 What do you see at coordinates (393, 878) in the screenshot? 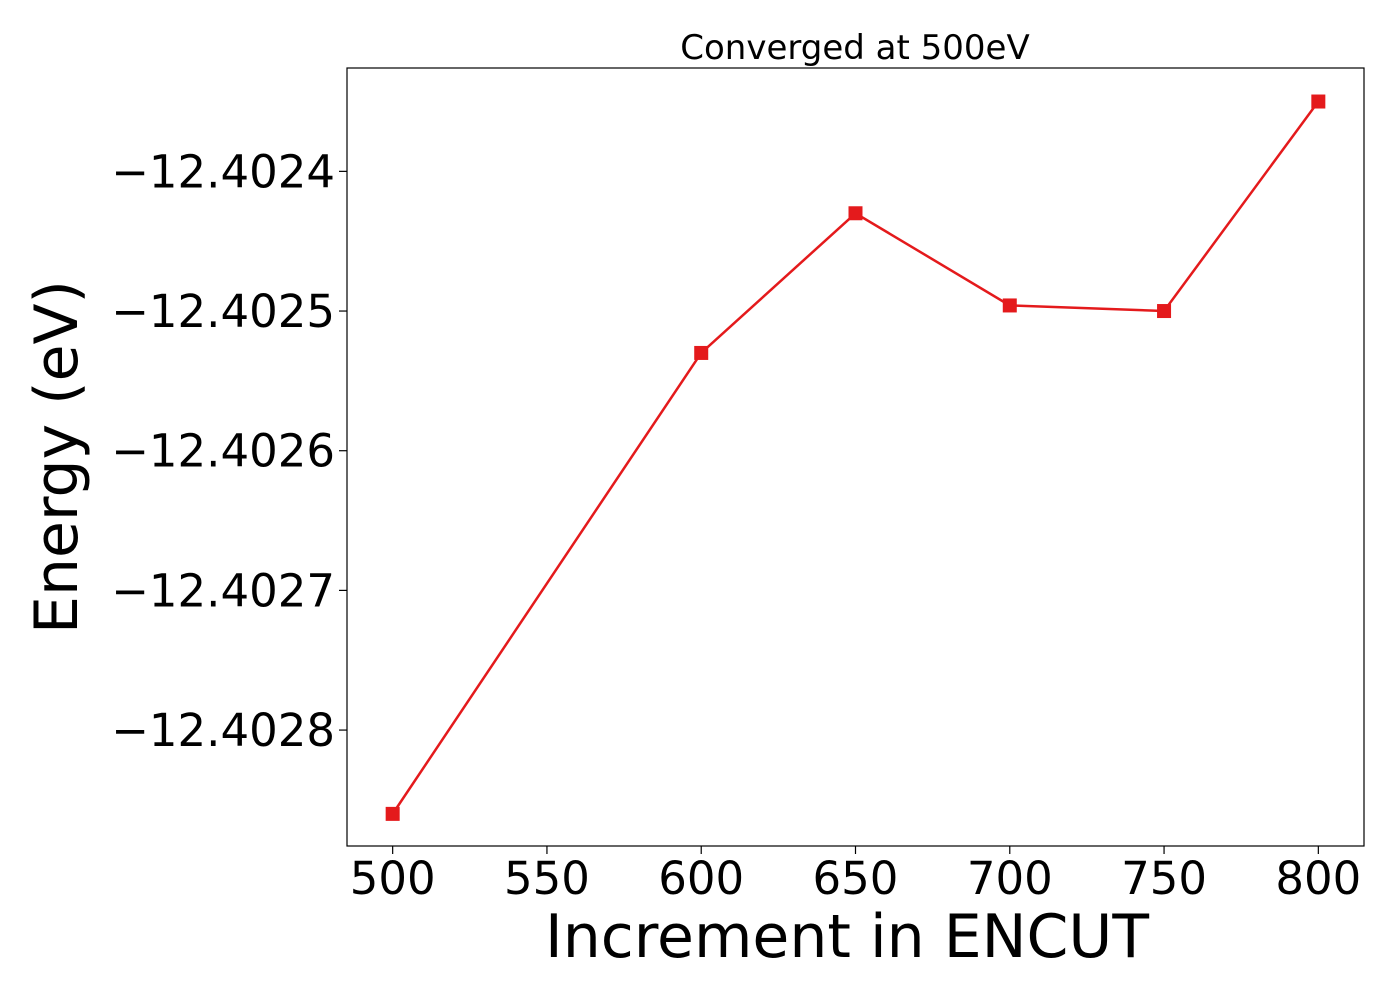
I see `x-tick-label: 500` at bounding box center [393, 878].